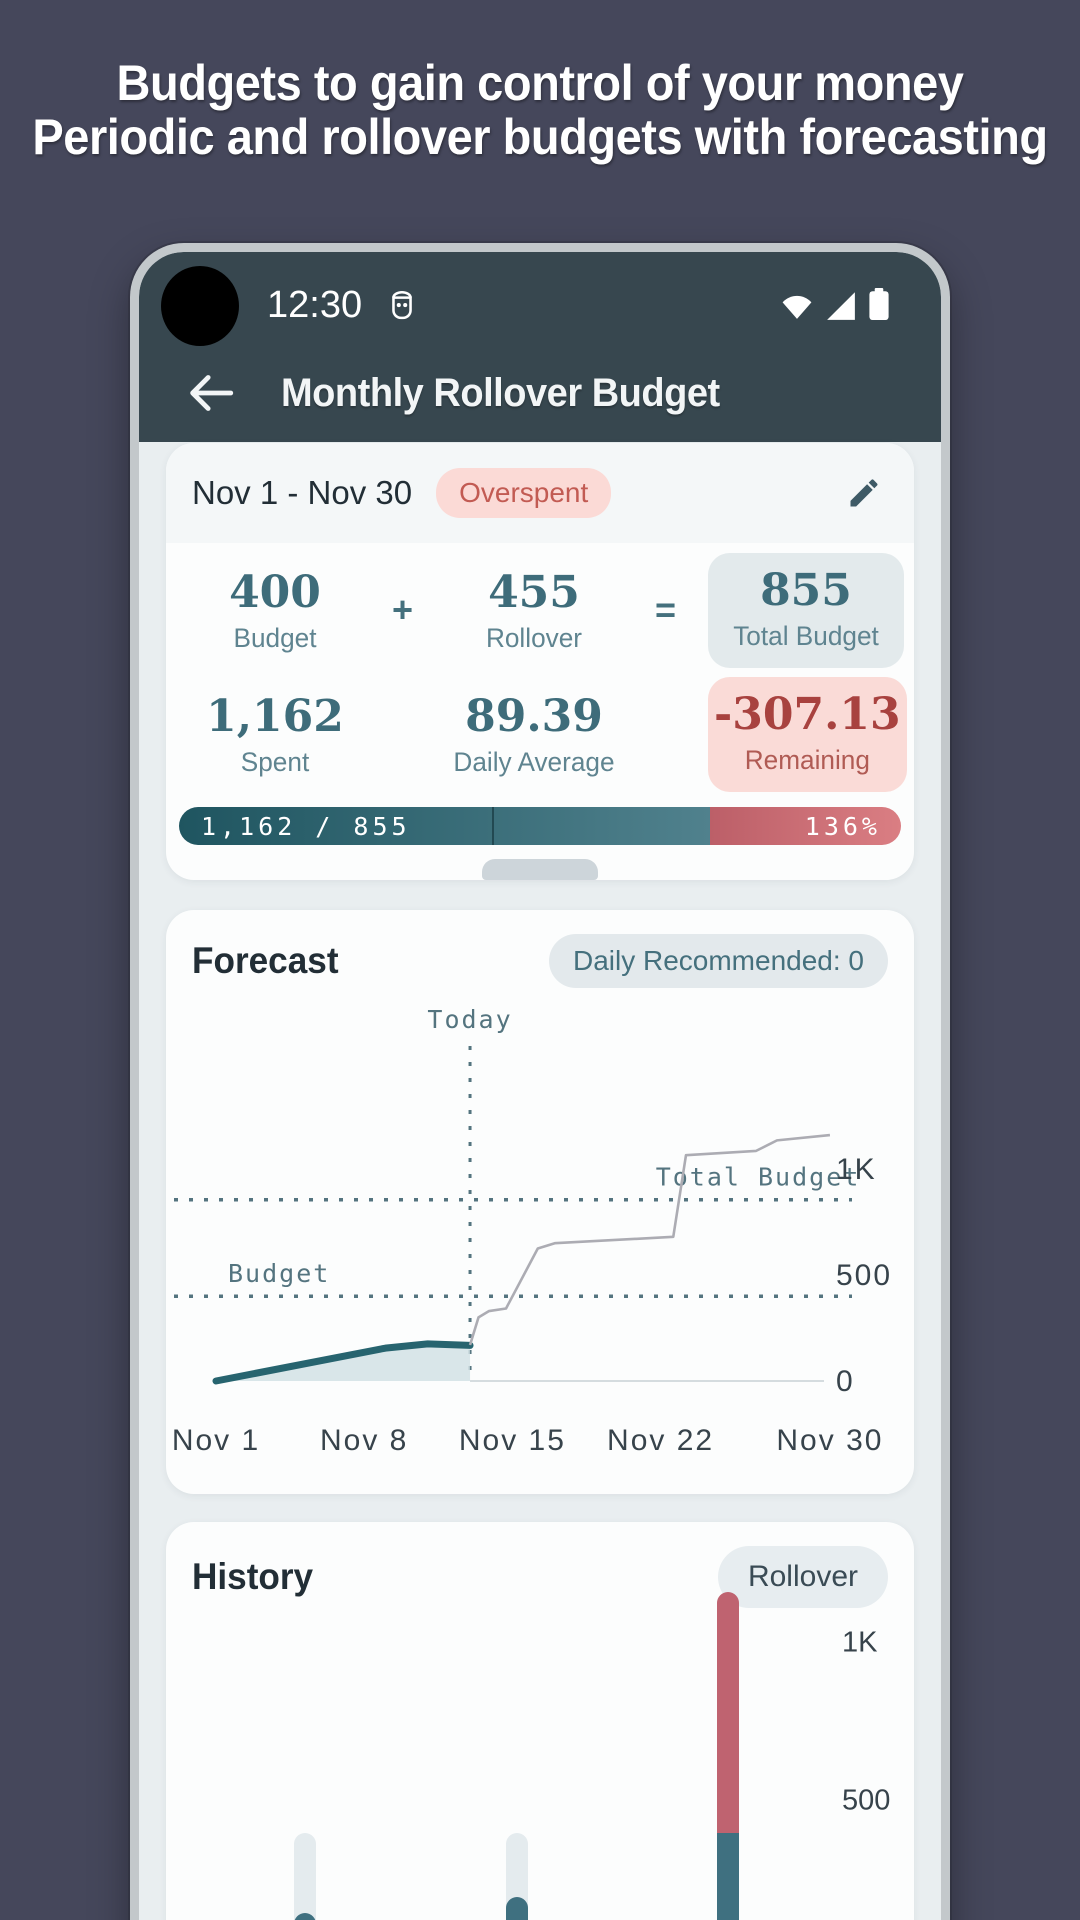 The height and width of the screenshot is (1920, 1080). Describe the element at coordinates (665, 609) in the screenshot. I see `equals-sign: =` at that location.